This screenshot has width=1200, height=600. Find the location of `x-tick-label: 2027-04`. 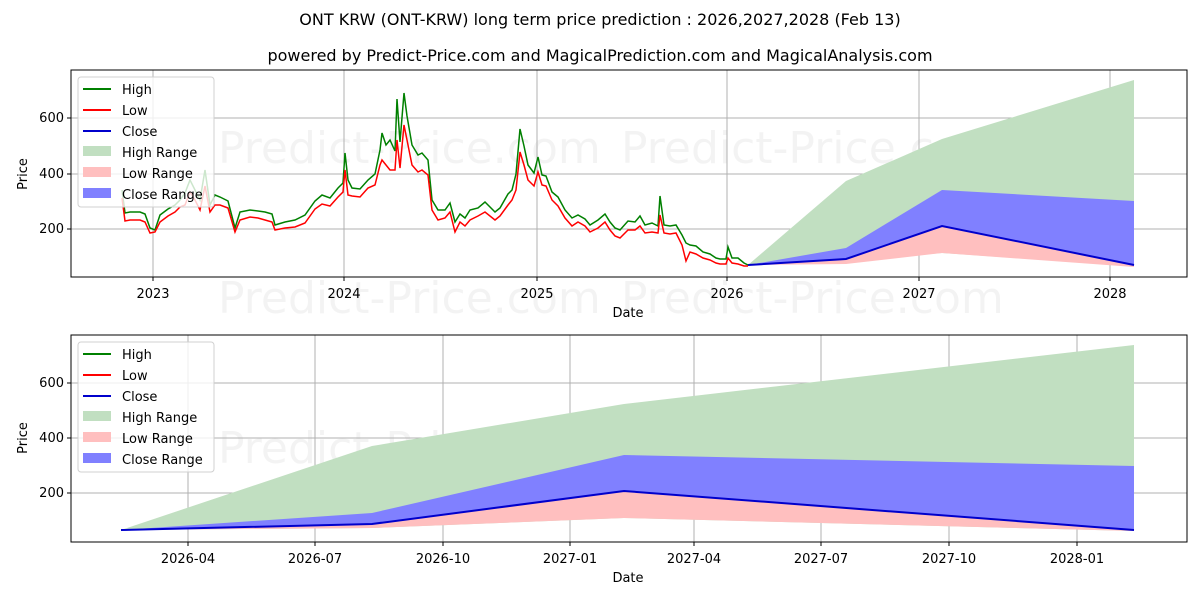

x-tick-label: 2027-04 is located at coordinates (694, 559).